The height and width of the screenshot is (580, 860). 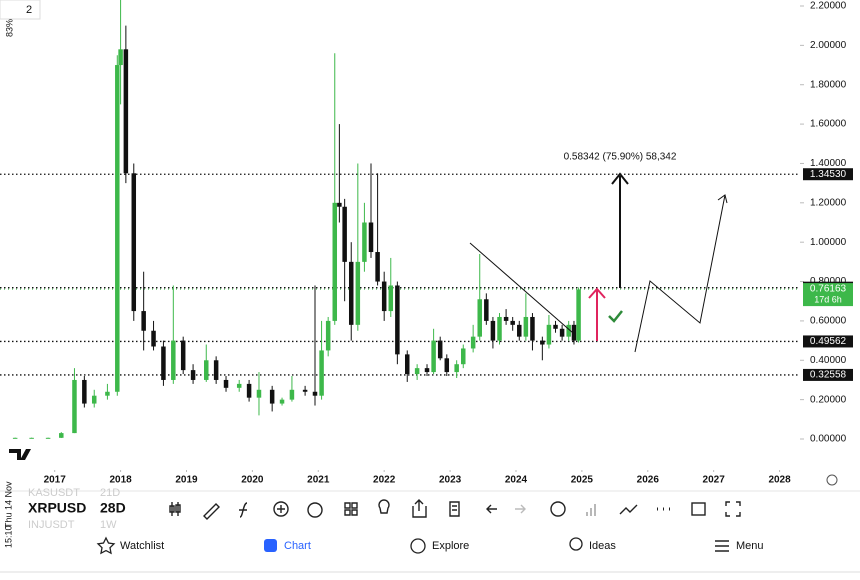 What do you see at coordinates (722, 546) in the screenshot?
I see `menu-icon` at bounding box center [722, 546].